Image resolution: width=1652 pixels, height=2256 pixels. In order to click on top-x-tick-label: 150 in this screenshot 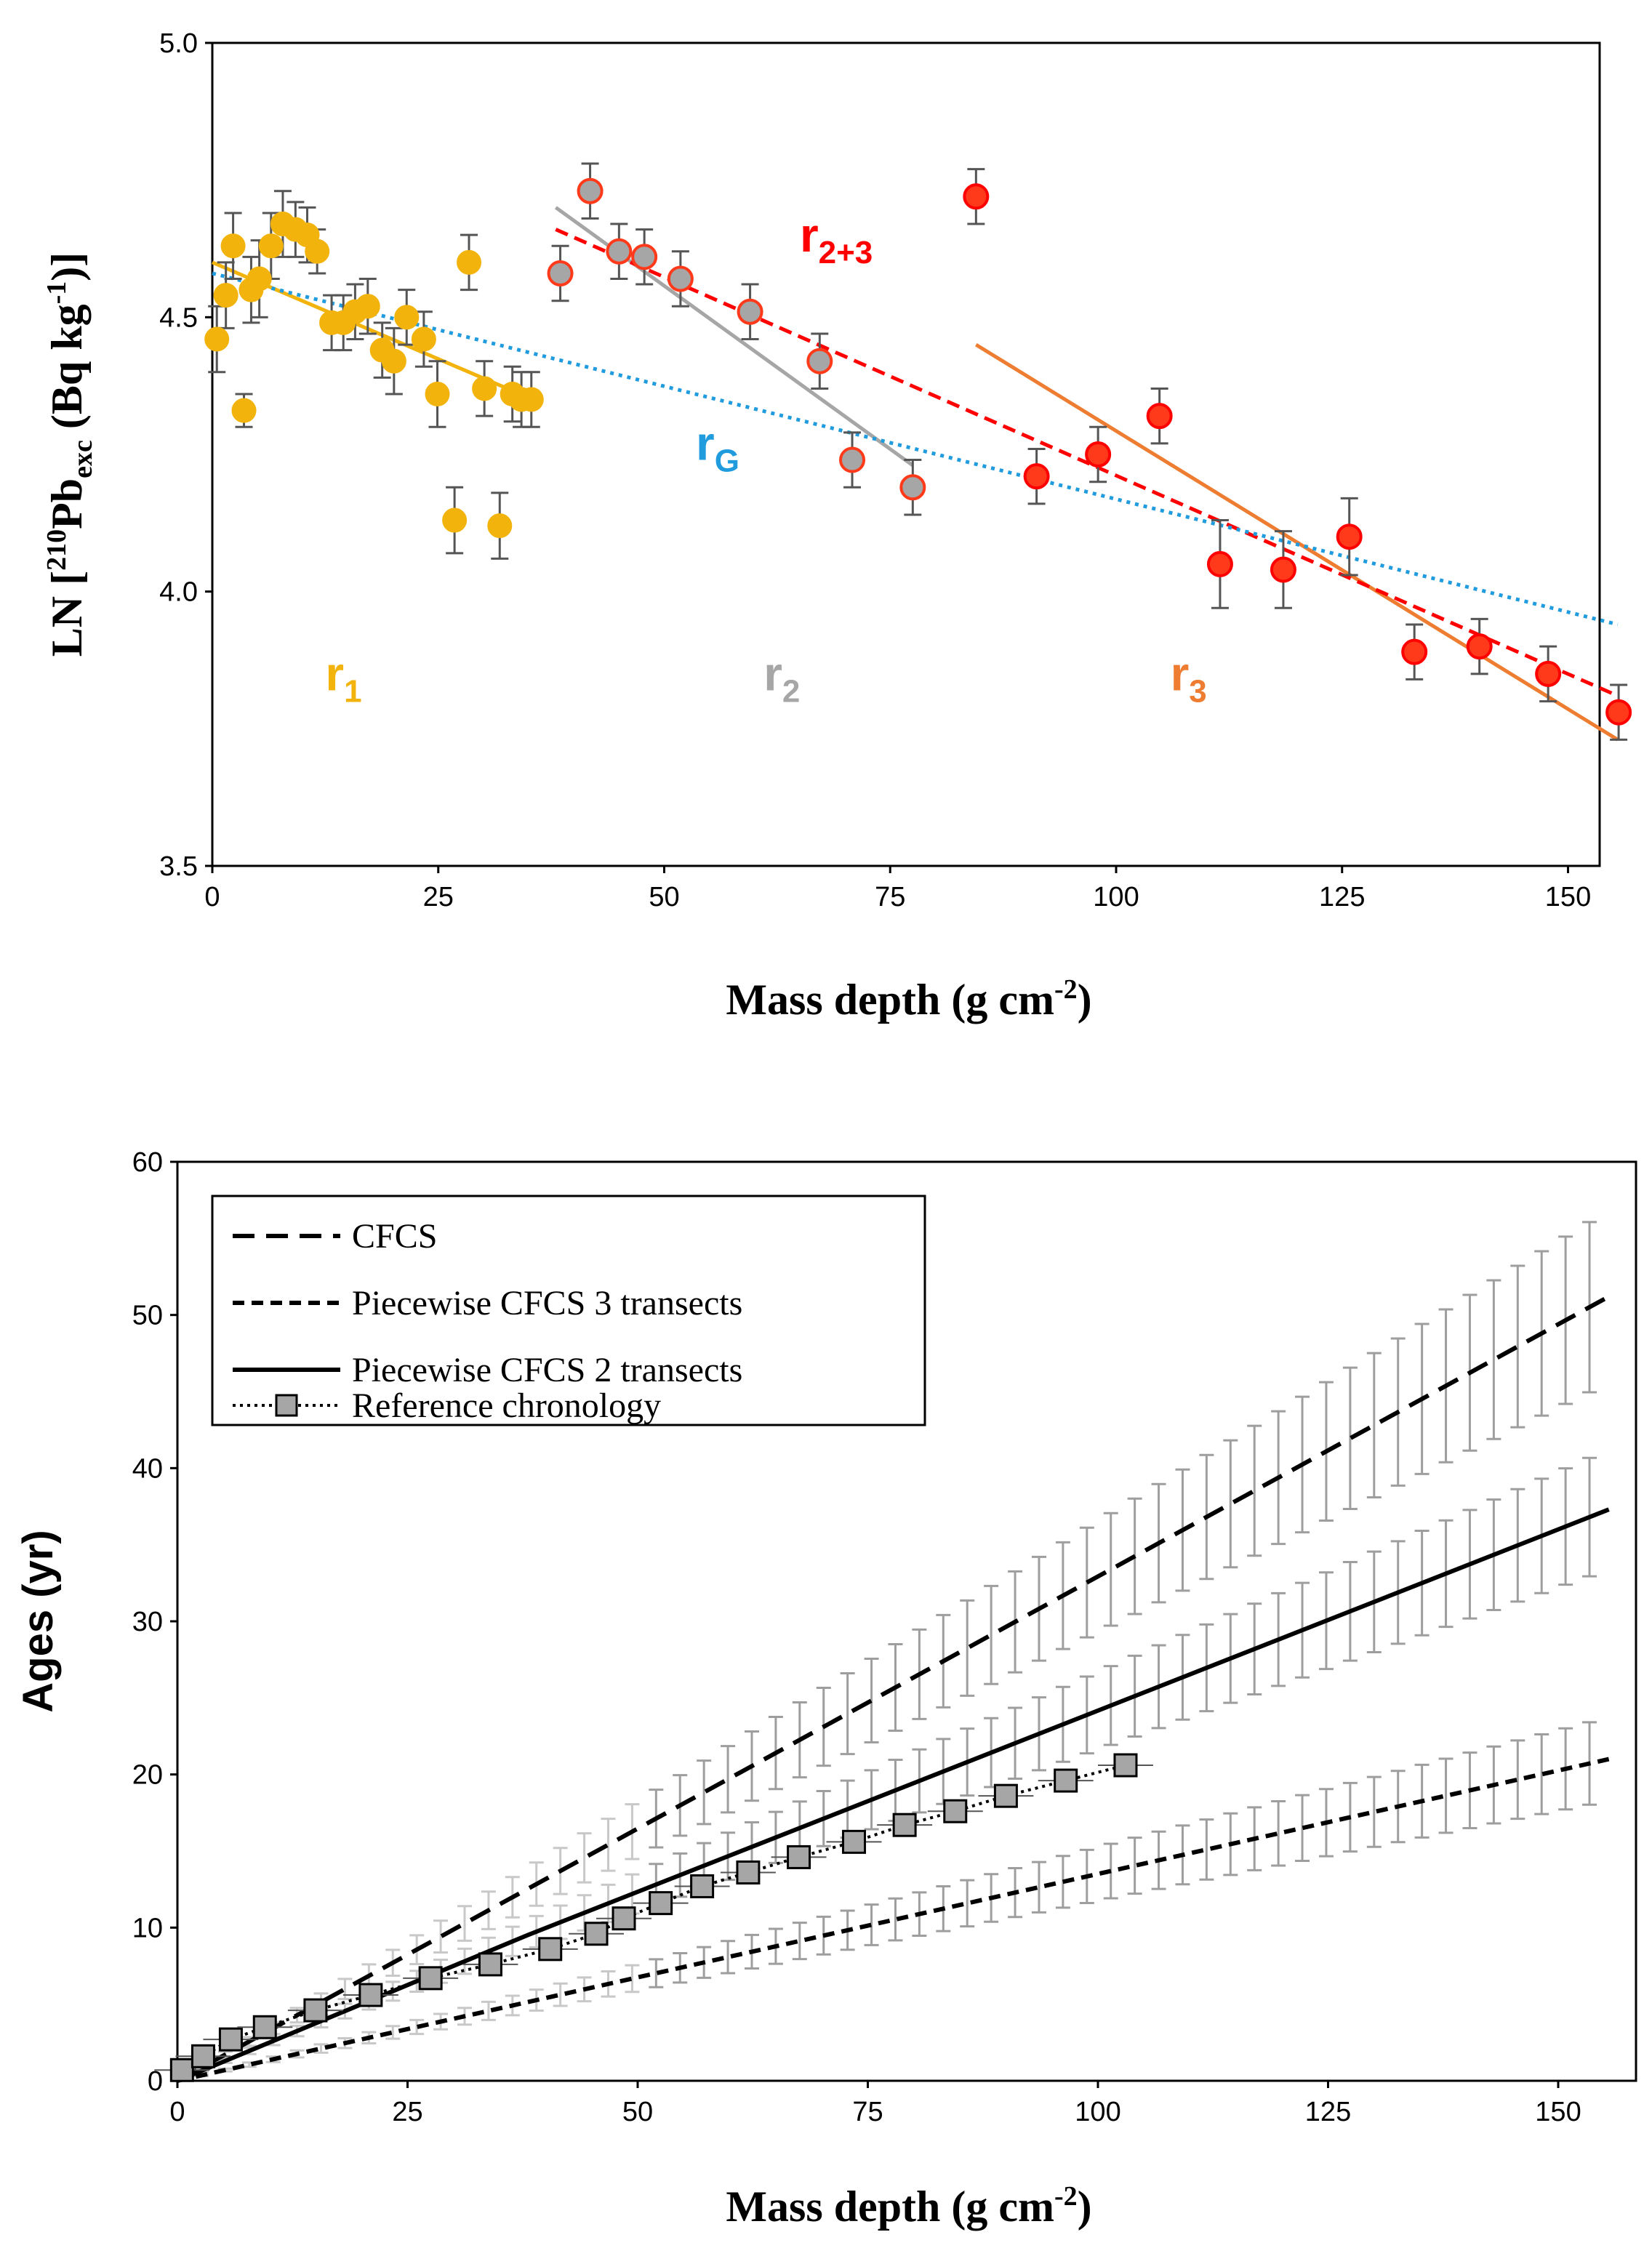, I will do `click(1568, 897)`.